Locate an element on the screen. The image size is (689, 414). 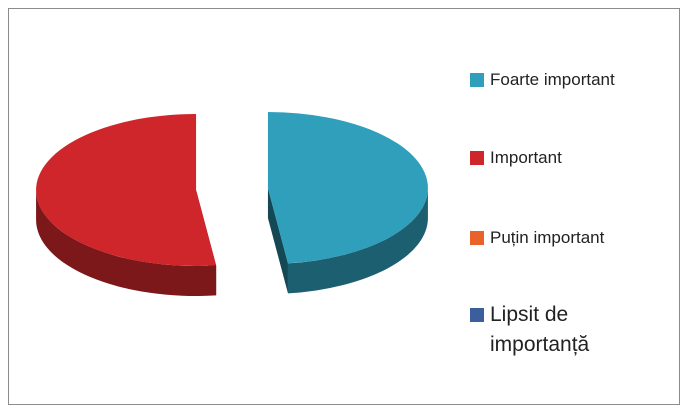
legend-label: Foarte important is located at coordinates (552, 79).